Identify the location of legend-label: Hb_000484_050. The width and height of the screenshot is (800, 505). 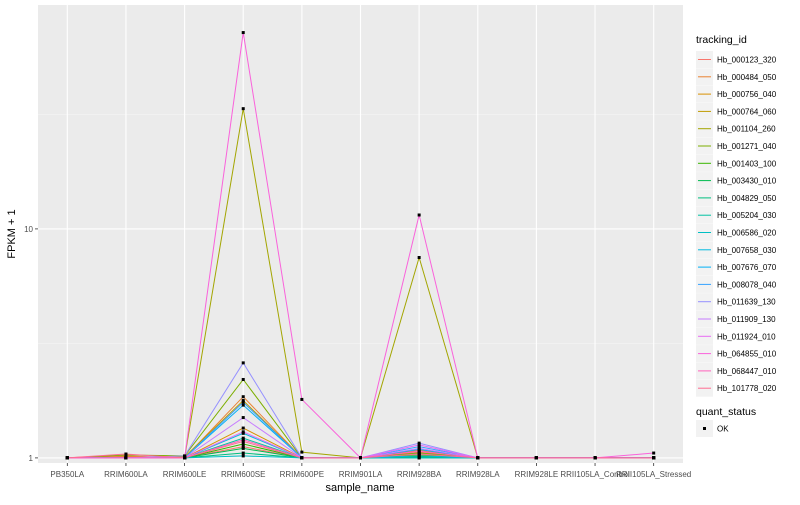
(747, 77).